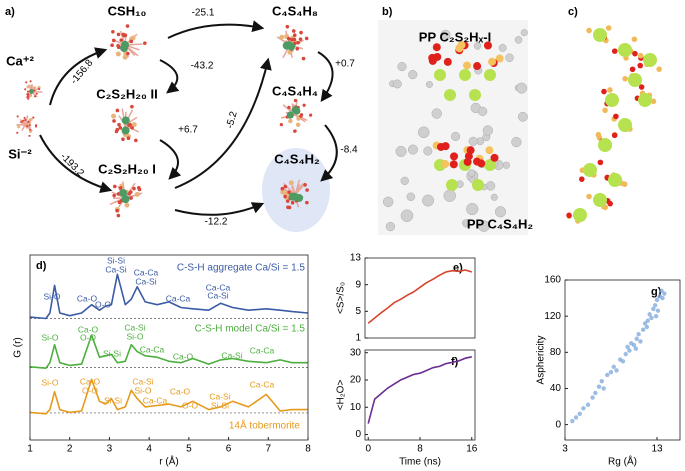 Image resolution: width=685 pixels, height=471 pixels. What do you see at coordinates (145, 281) in the screenshot?
I see `peak-label: Ca-Si` at bounding box center [145, 281].